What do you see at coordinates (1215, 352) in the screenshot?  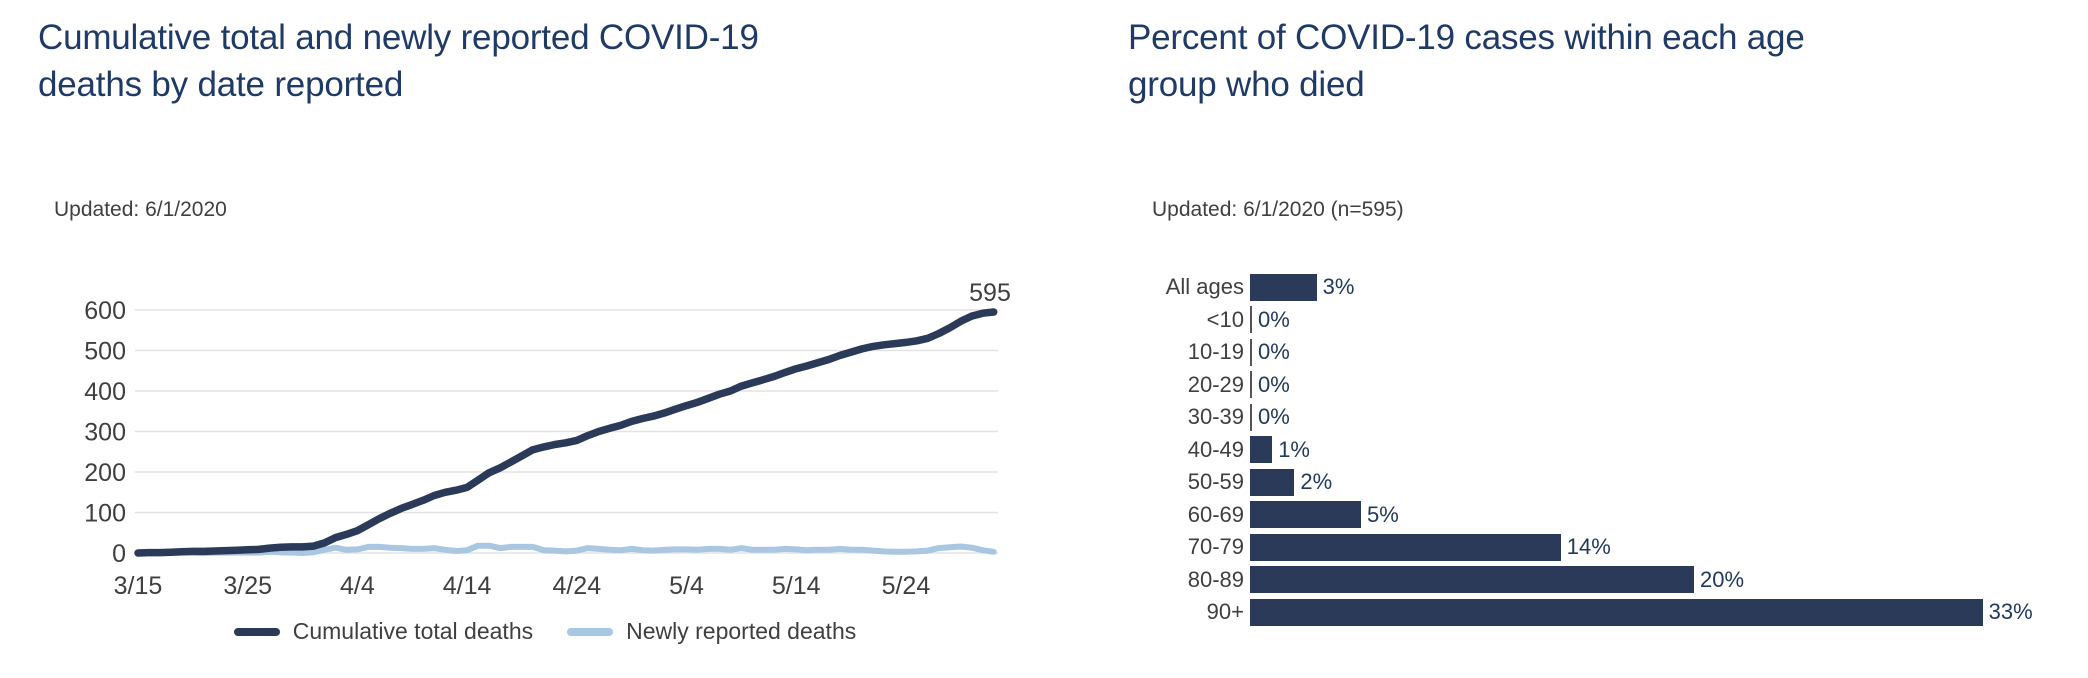 I see `bar-category-label: 10-19` at bounding box center [1215, 352].